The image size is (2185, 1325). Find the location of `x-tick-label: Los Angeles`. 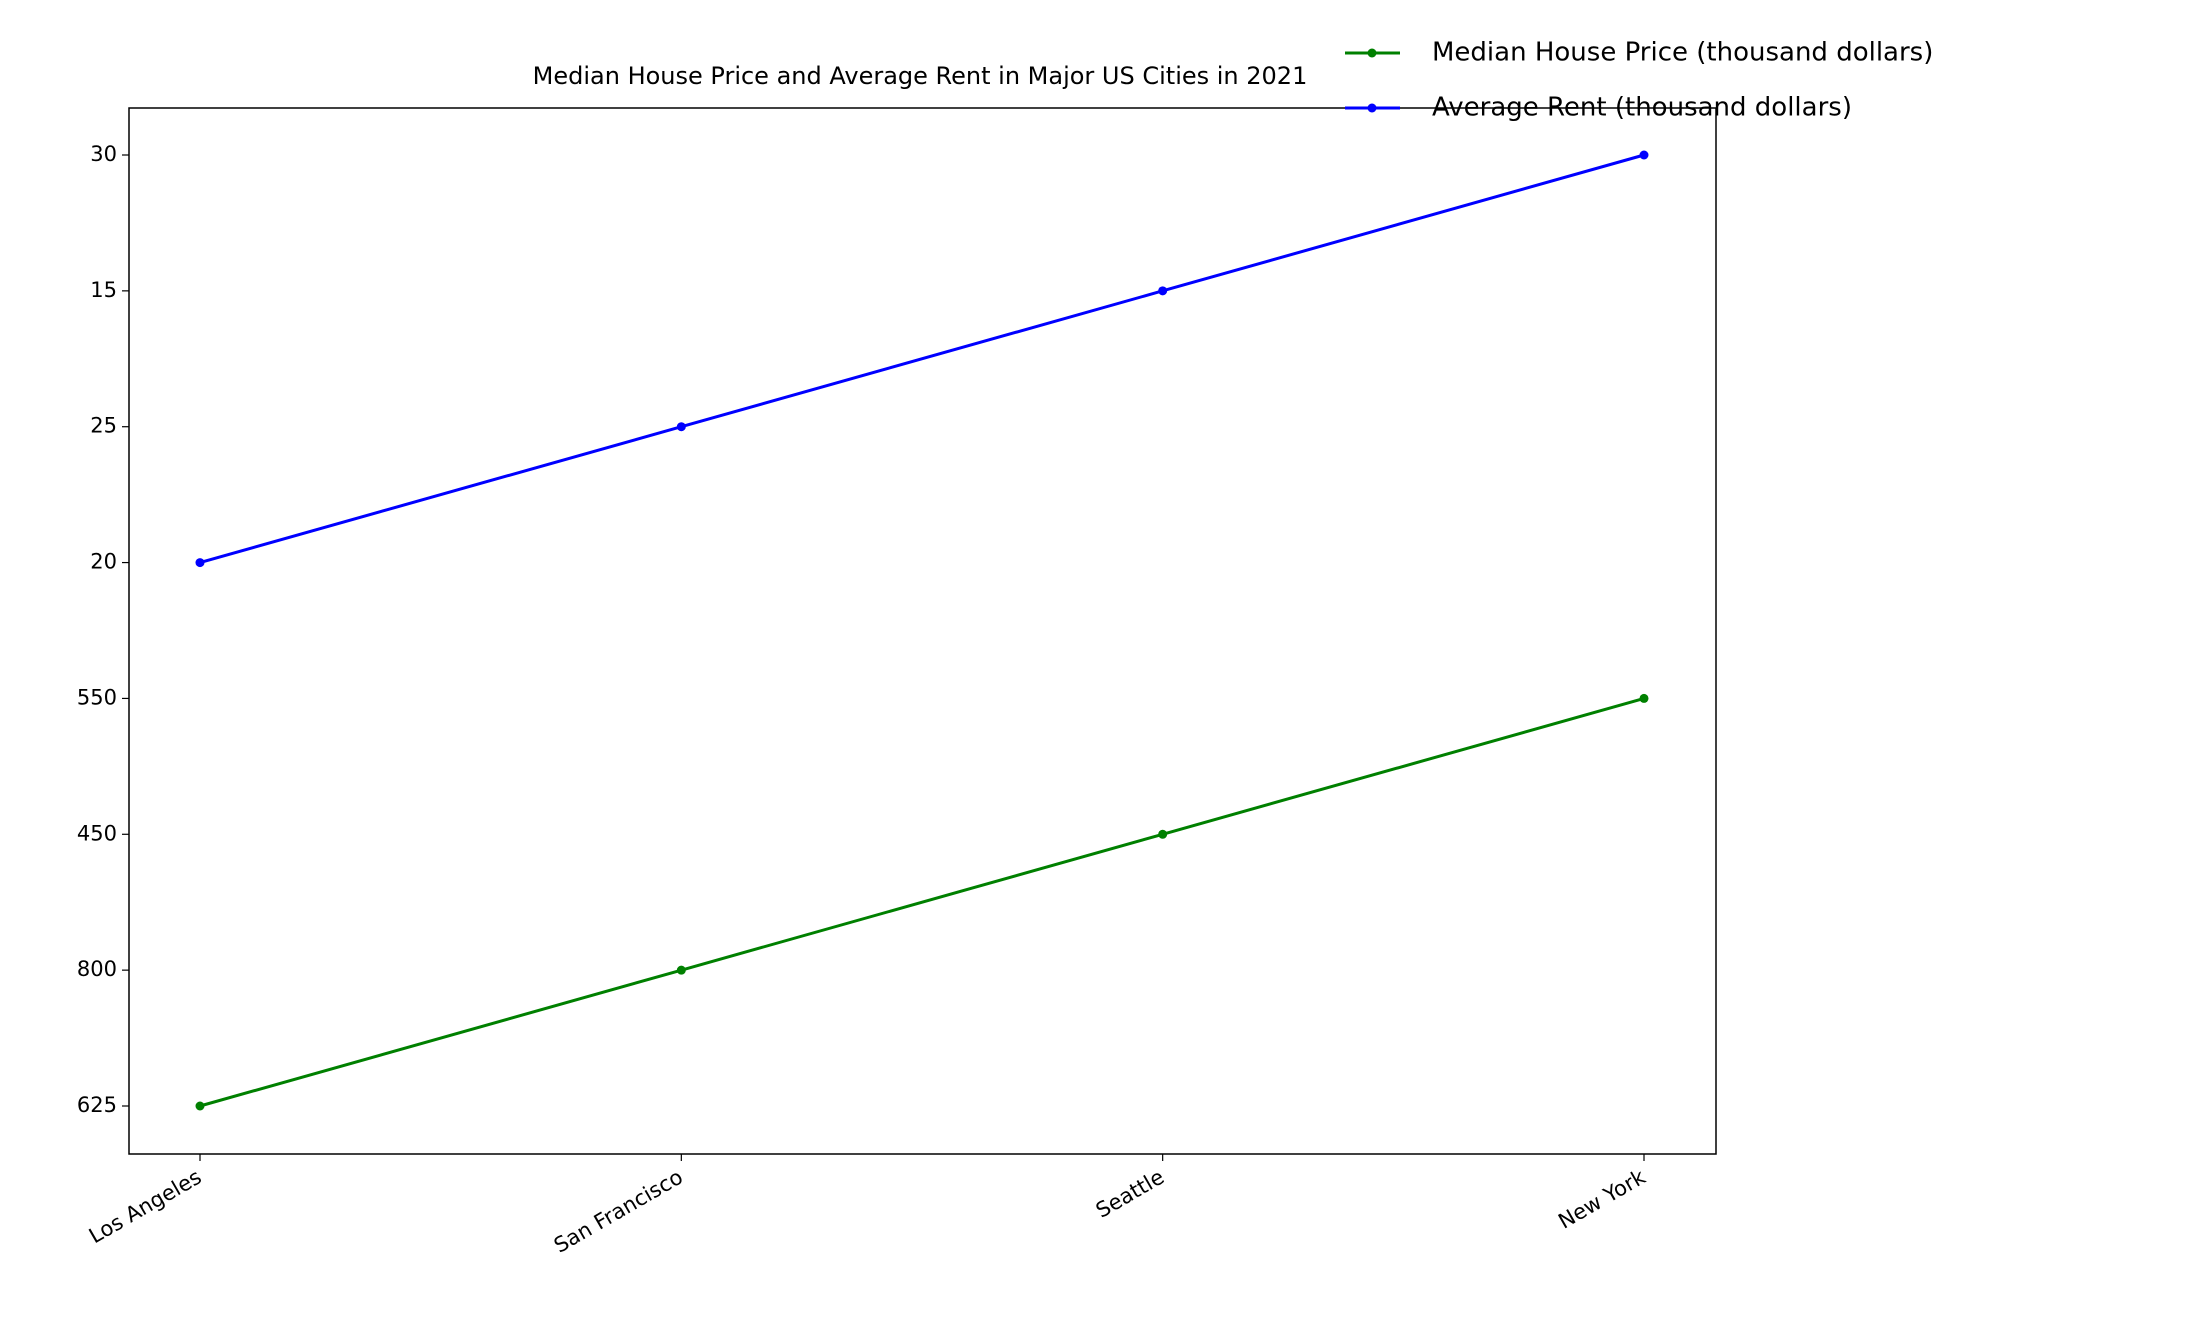

x-tick-label: Los Angeles is located at coordinates (145, 1206).